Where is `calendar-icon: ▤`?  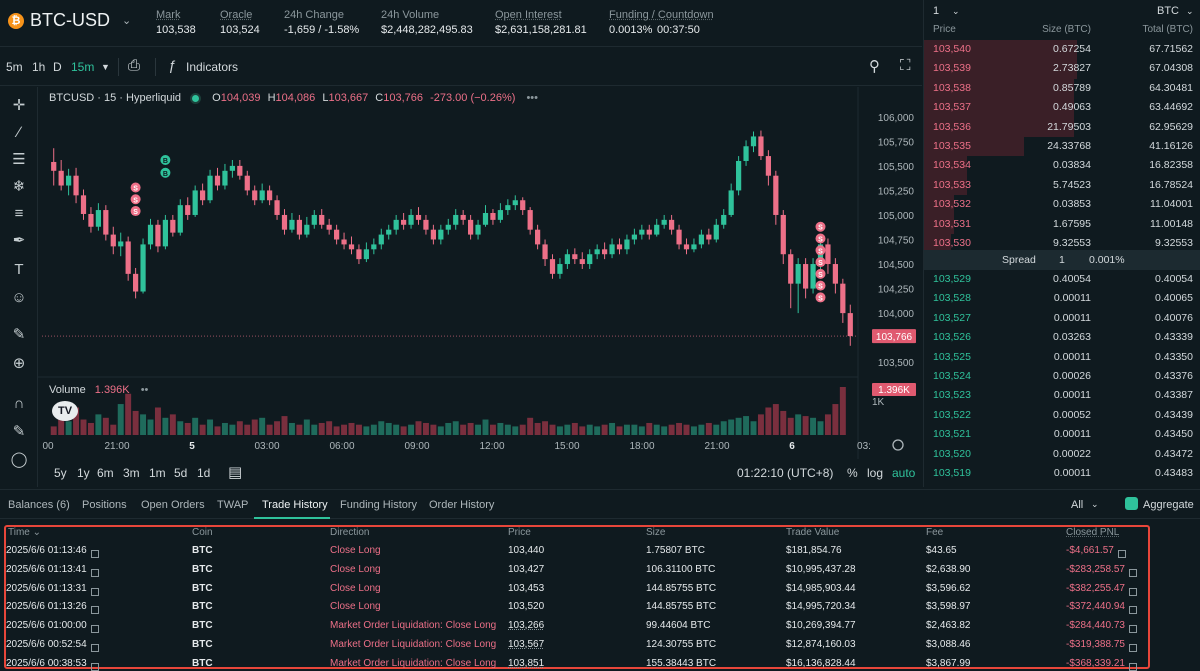 calendar-icon: ▤ is located at coordinates (235, 472).